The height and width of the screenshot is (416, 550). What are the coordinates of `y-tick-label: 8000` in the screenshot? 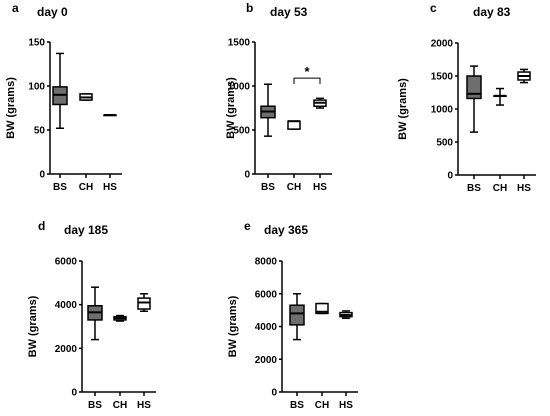 It's located at (266, 262).